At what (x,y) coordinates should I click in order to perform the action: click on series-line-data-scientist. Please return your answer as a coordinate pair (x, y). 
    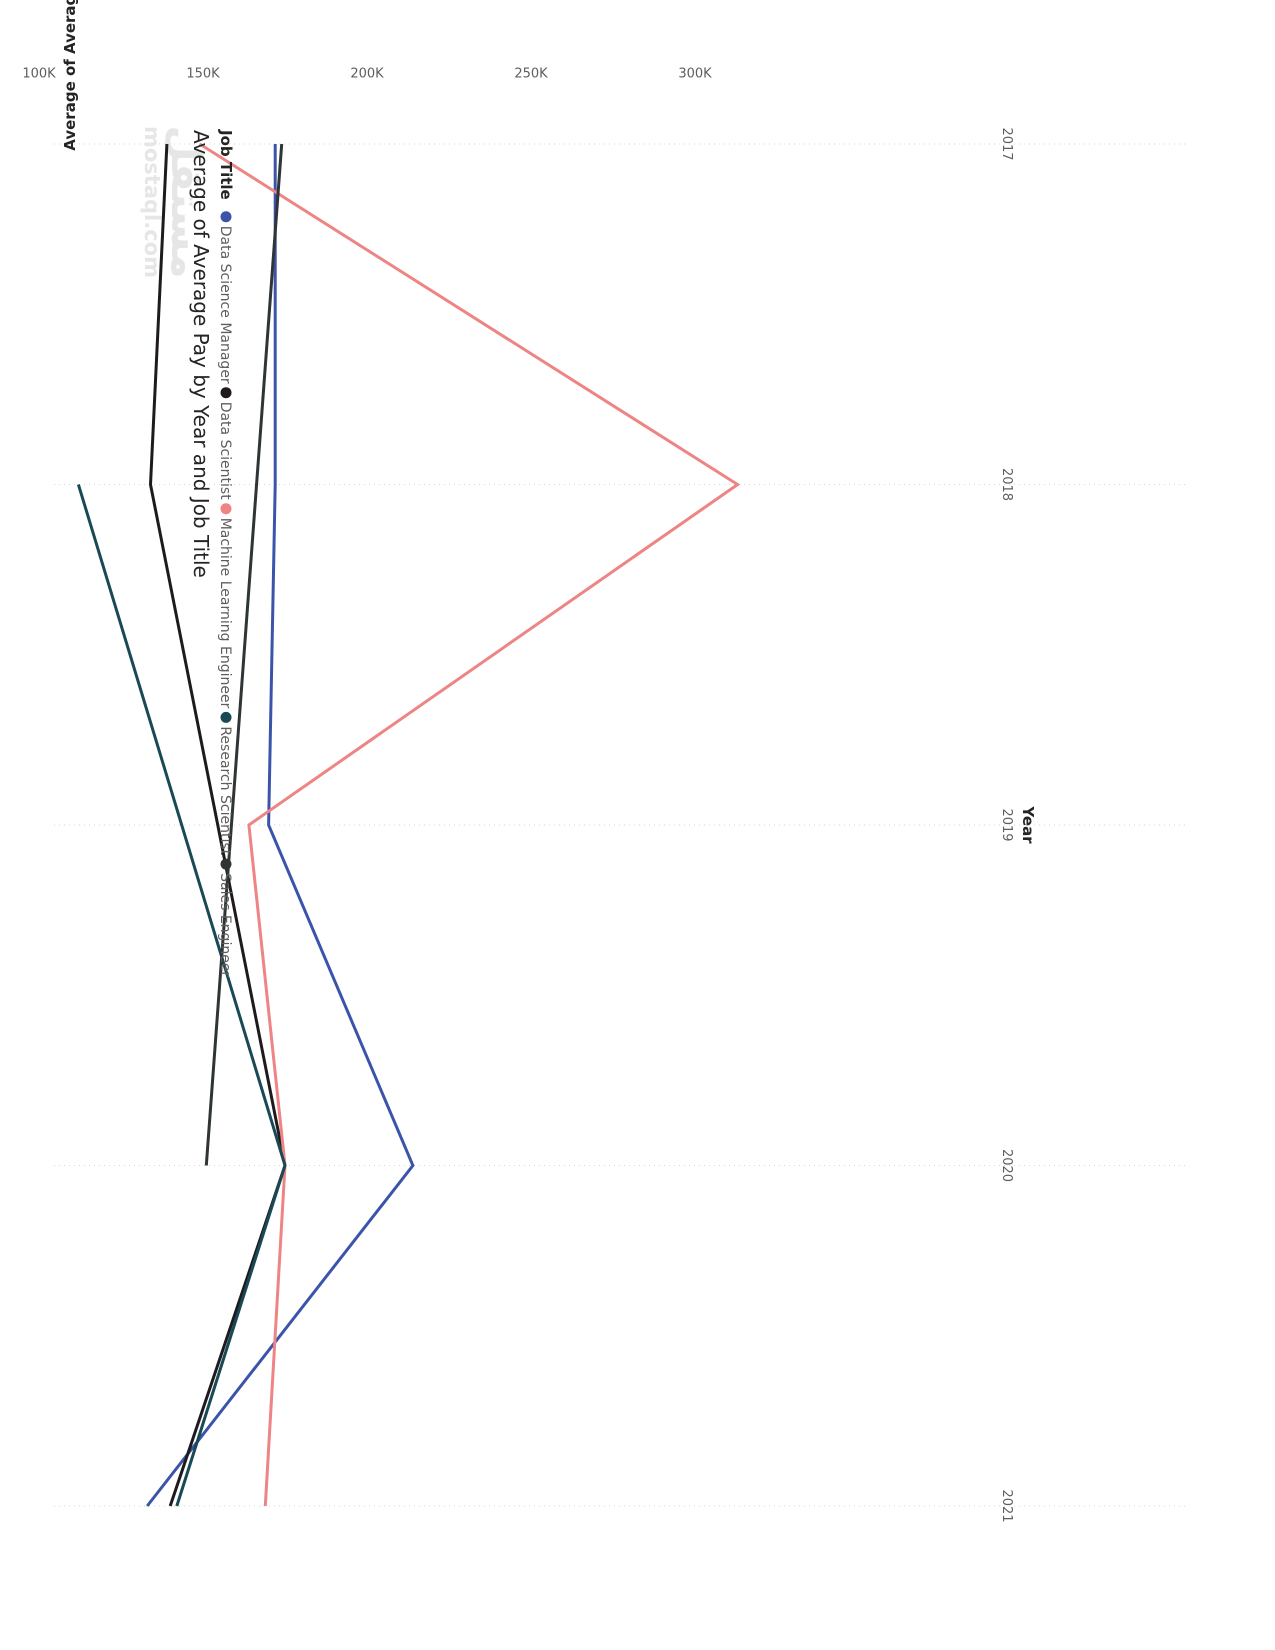
    Looking at the image, I should click on (217, 825).